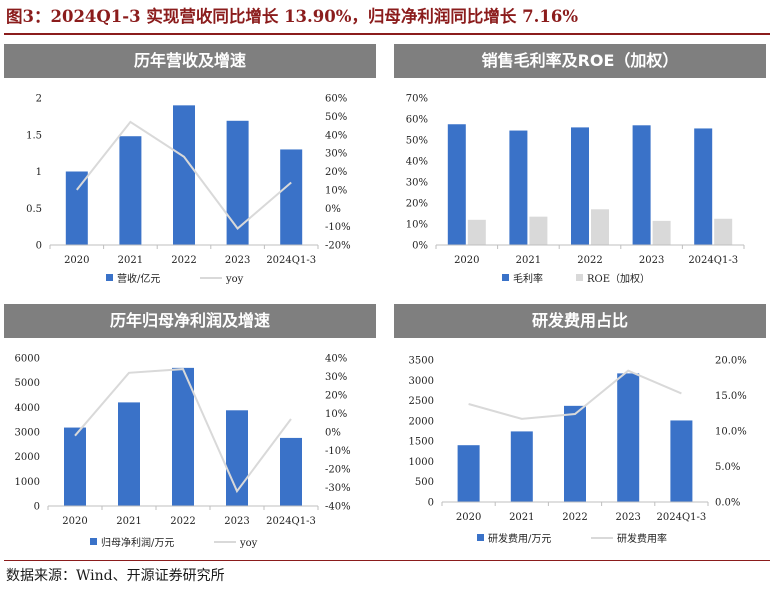 The height and width of the screenshot is (592, 774). What do you see at coordinates (417, 141) in the screenshot?
I see `y-tick-label: 50%` at bounding box center [417, 141].